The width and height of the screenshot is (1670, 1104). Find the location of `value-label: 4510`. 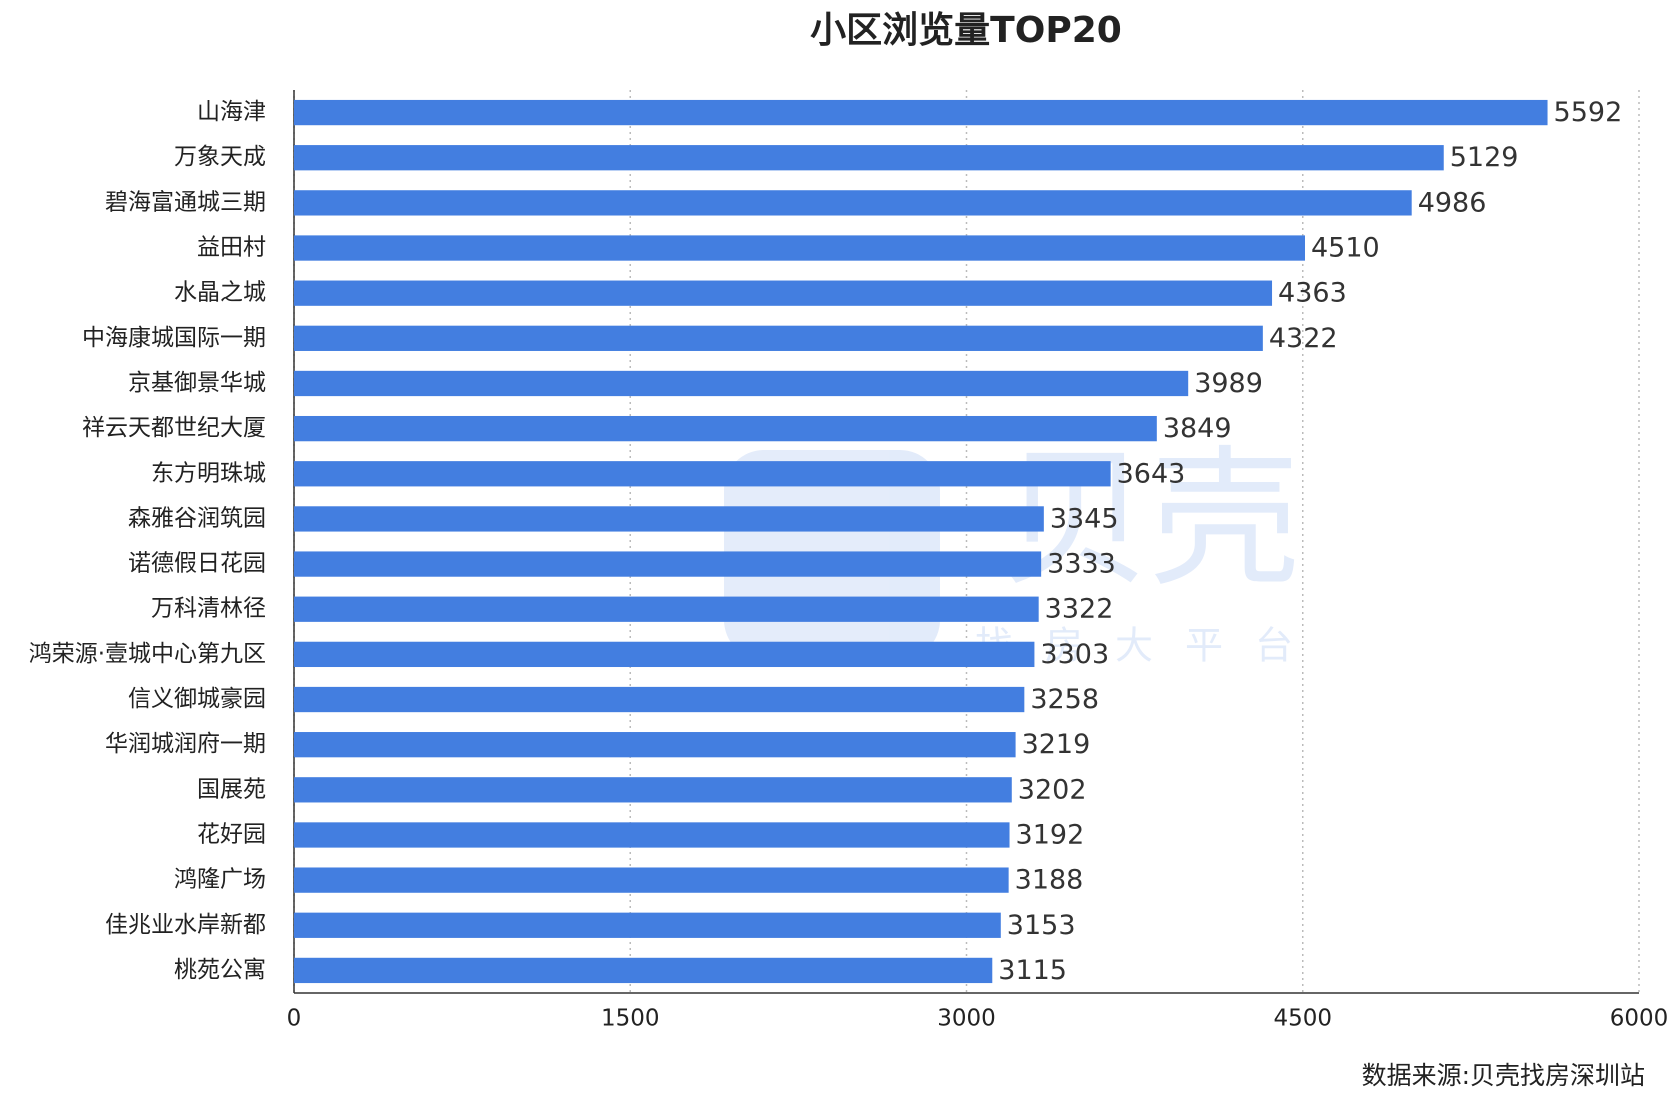

value-label: 4510 is located at coordinates (1345, 248).